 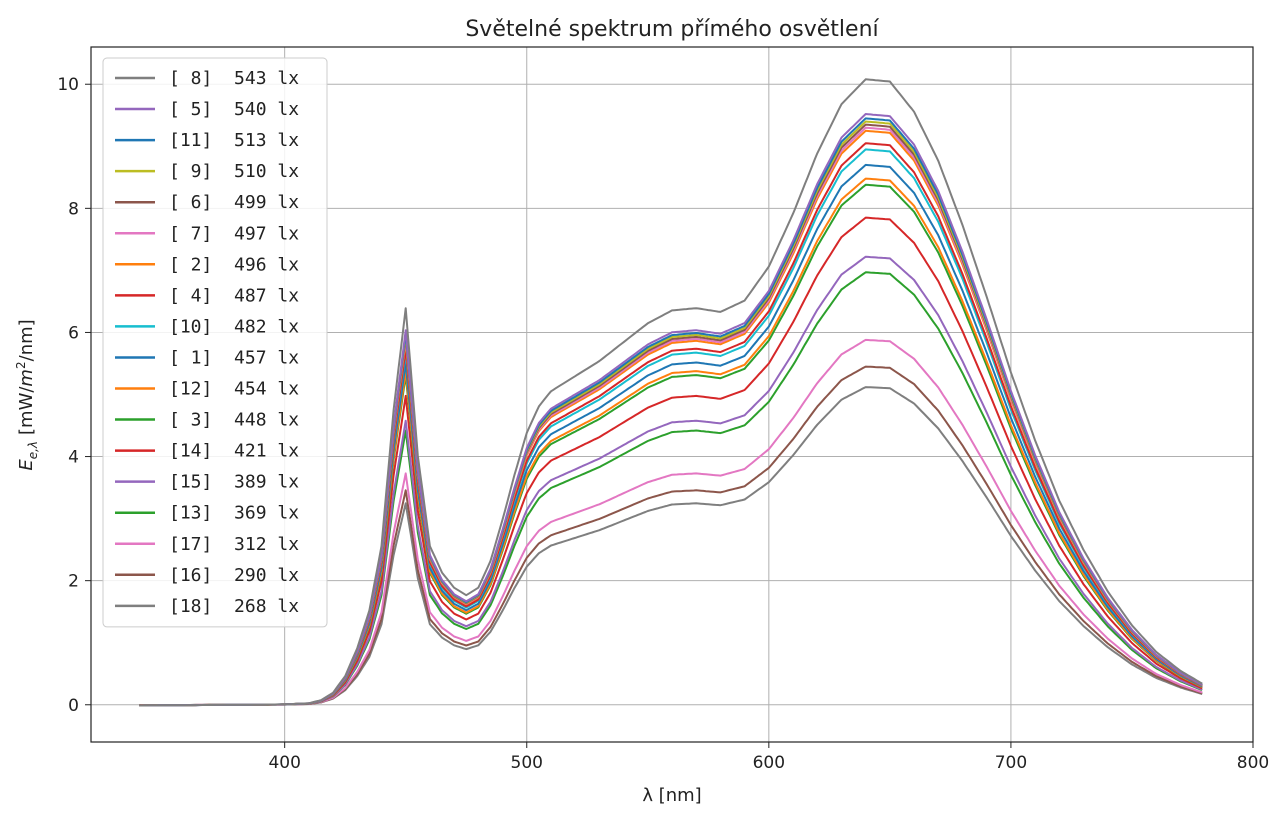 What do you see at coordinates (234, 109) in the screenshot?
I see `legend-item-label: [ 5] 540 lx` at bounding box center [234, 109].